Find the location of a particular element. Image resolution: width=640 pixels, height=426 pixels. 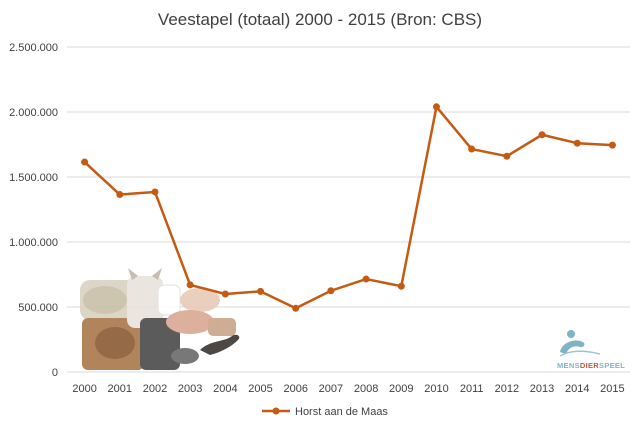

y-tick-label: 500.000 is located at coordinates (38, 308).